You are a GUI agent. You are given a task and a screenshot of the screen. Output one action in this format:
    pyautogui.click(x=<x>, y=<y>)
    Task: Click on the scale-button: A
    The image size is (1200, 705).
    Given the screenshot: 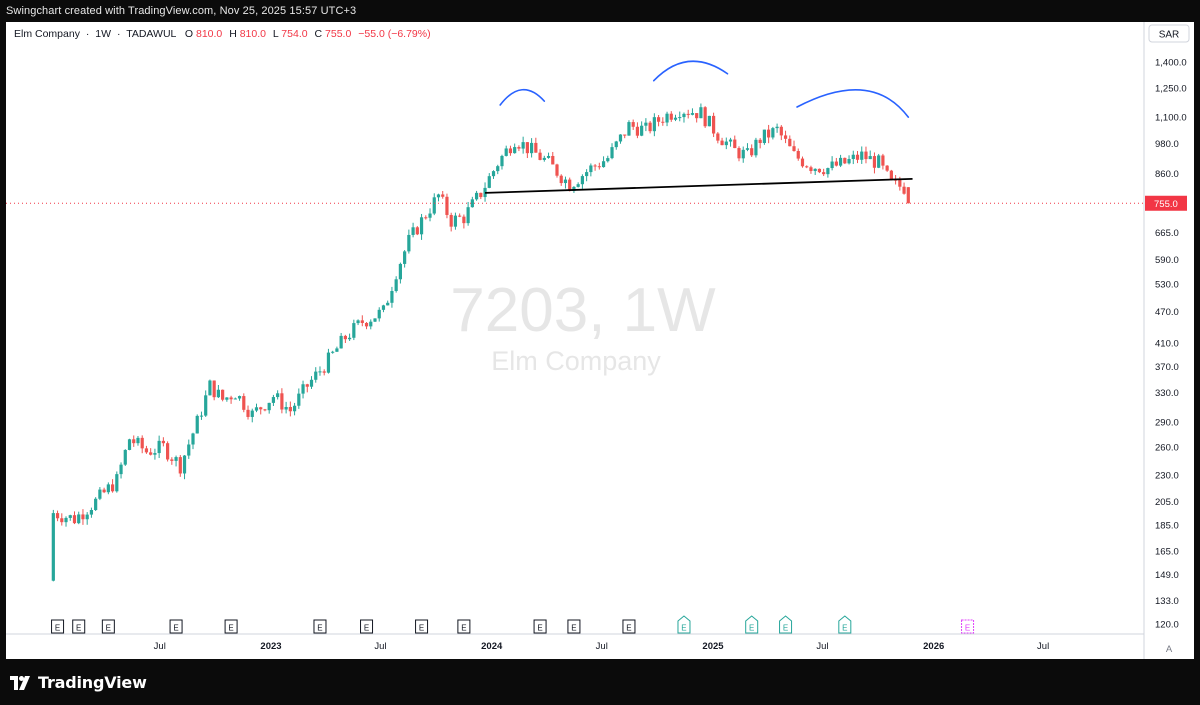 What is the action you would take?
    pyautogui.click(x=1169, y=649)
    